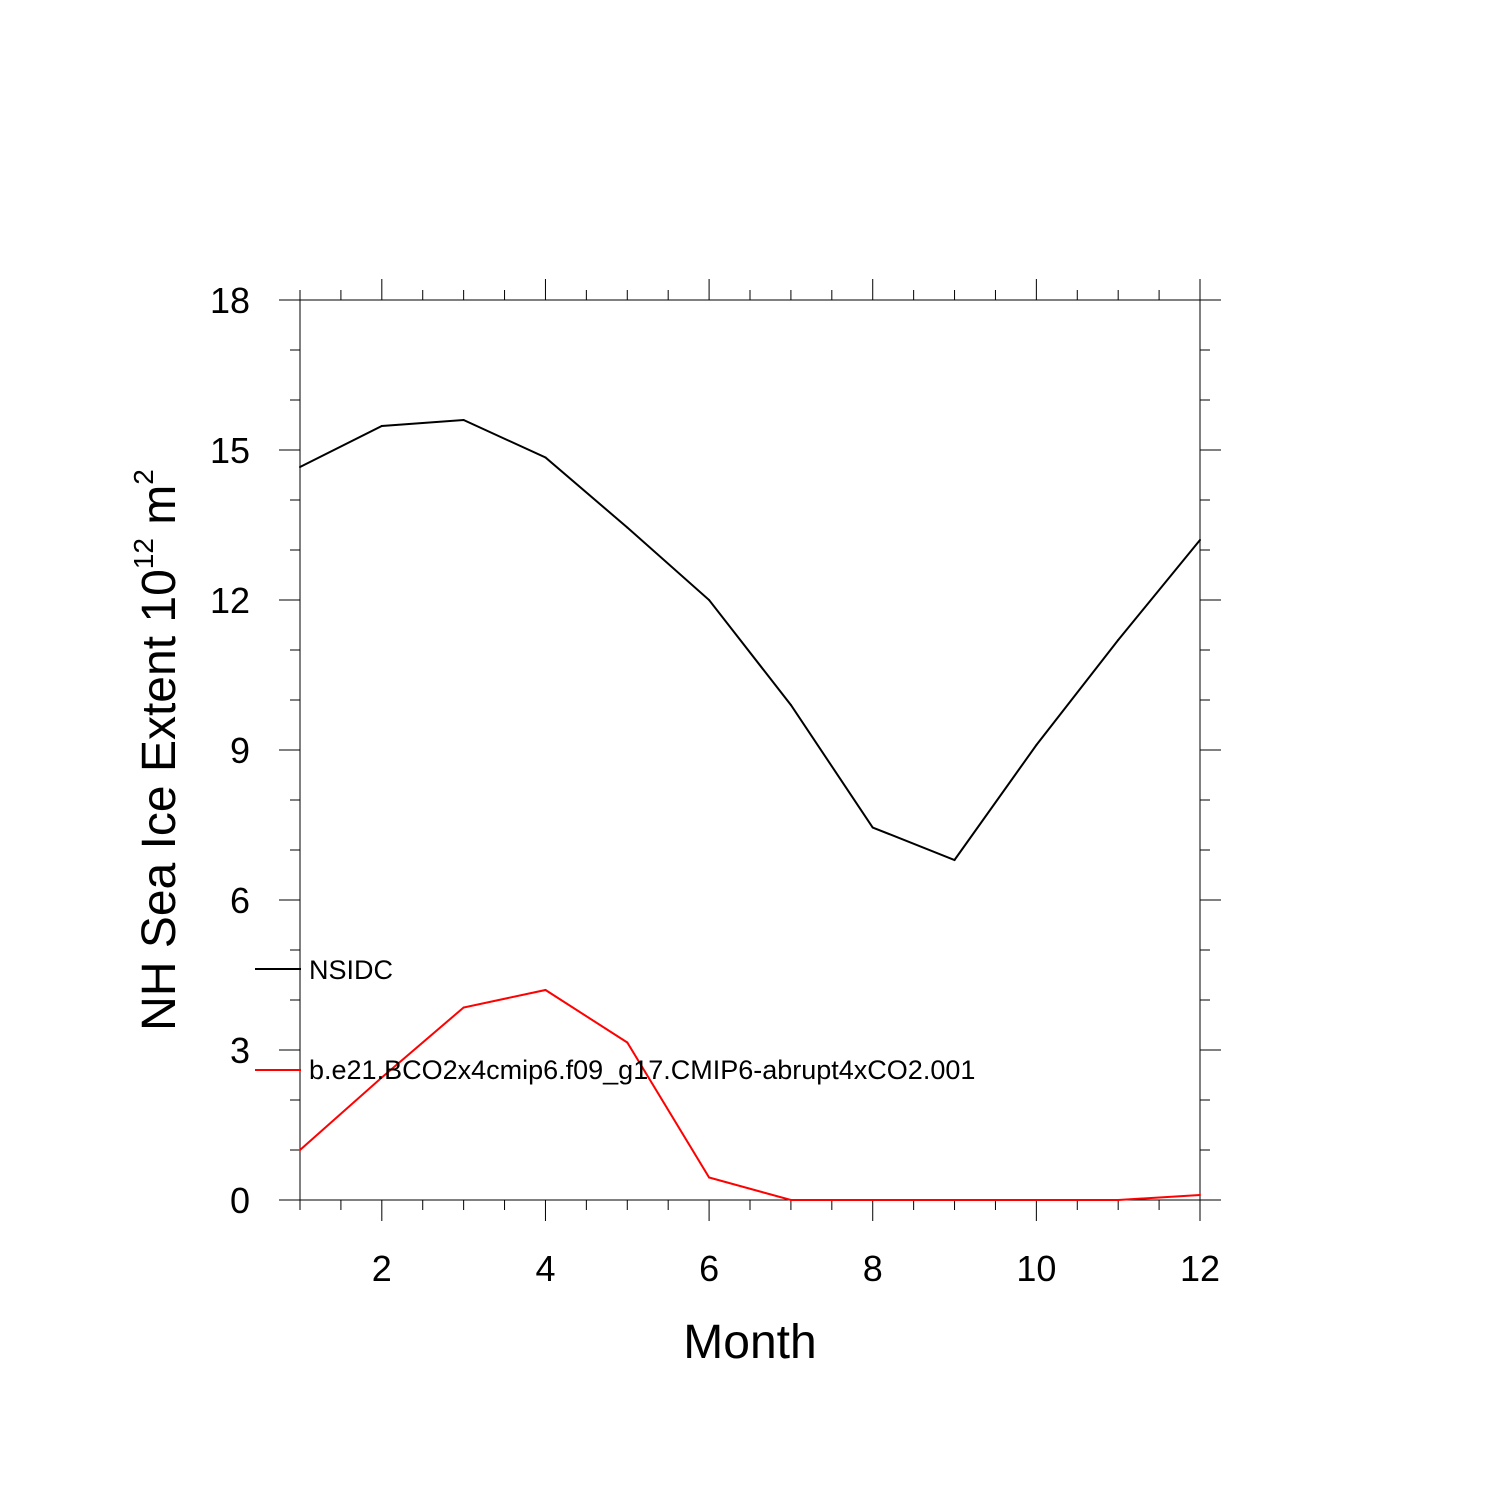  I want to click on x-tick-label: 12, so click(1200, 1268).